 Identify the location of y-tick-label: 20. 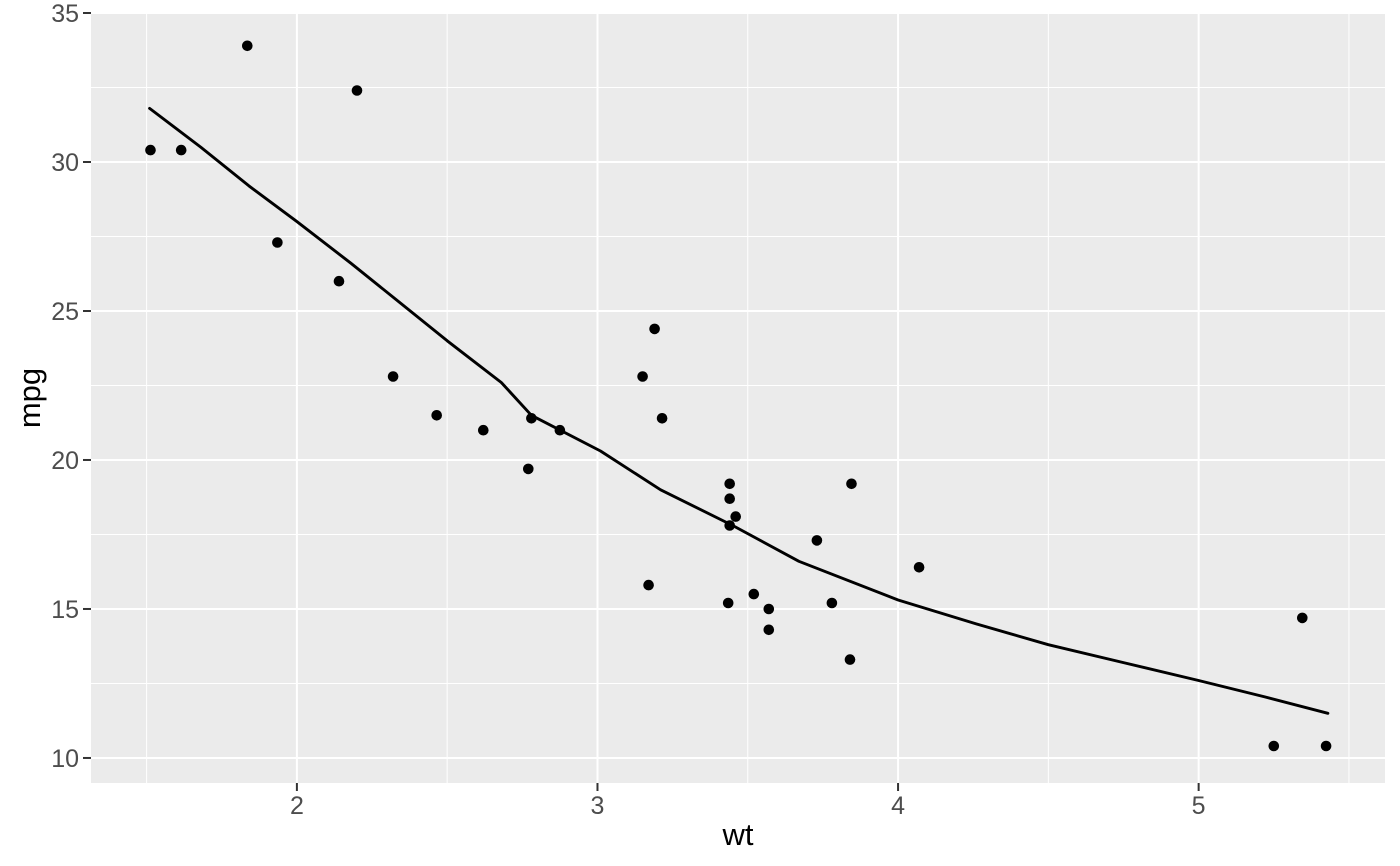
(65, 461).